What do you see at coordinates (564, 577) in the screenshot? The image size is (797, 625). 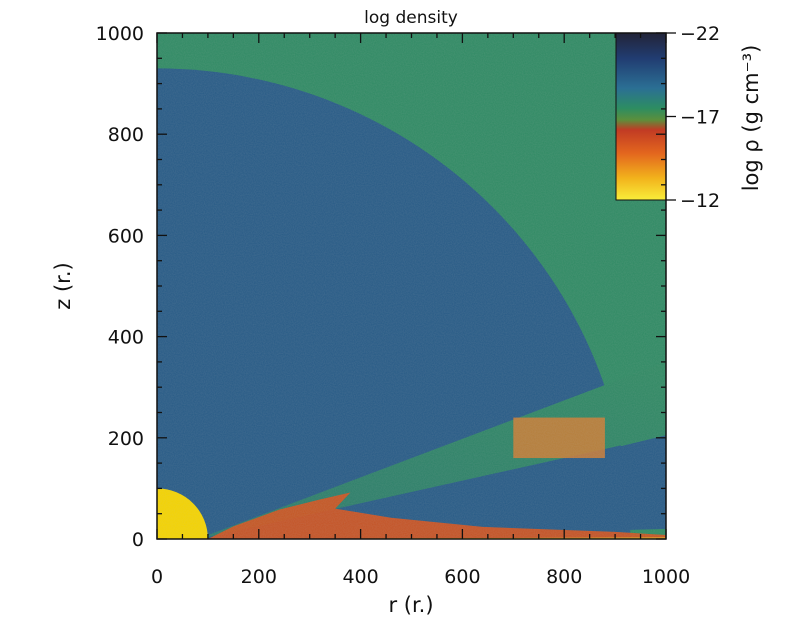 I see `x-tick-label: 800` at bounding box center [564, 577].